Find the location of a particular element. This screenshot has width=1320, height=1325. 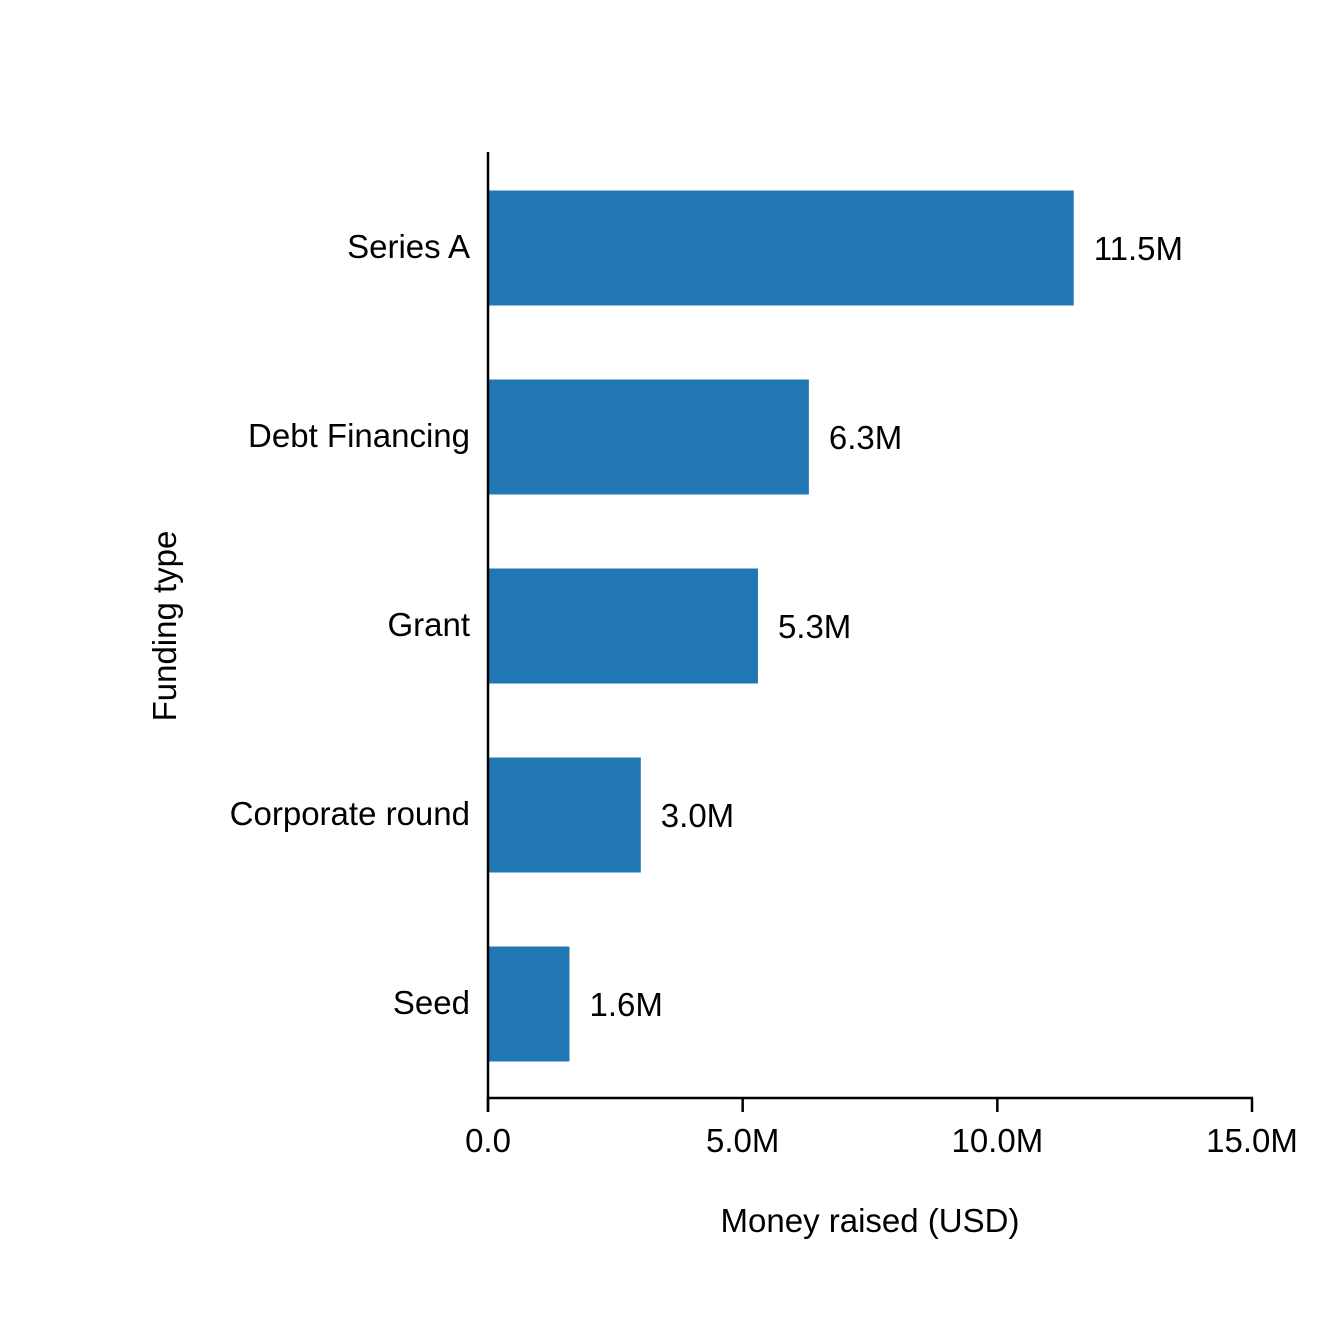

category-label-4: Seed is located at coordinates (431, 1002).